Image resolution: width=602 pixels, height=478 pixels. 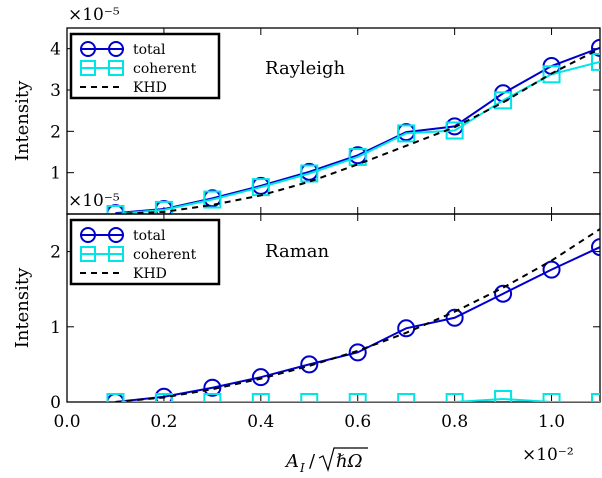 I want to click on xlabel-slash: /, so click(x=312, y=461).